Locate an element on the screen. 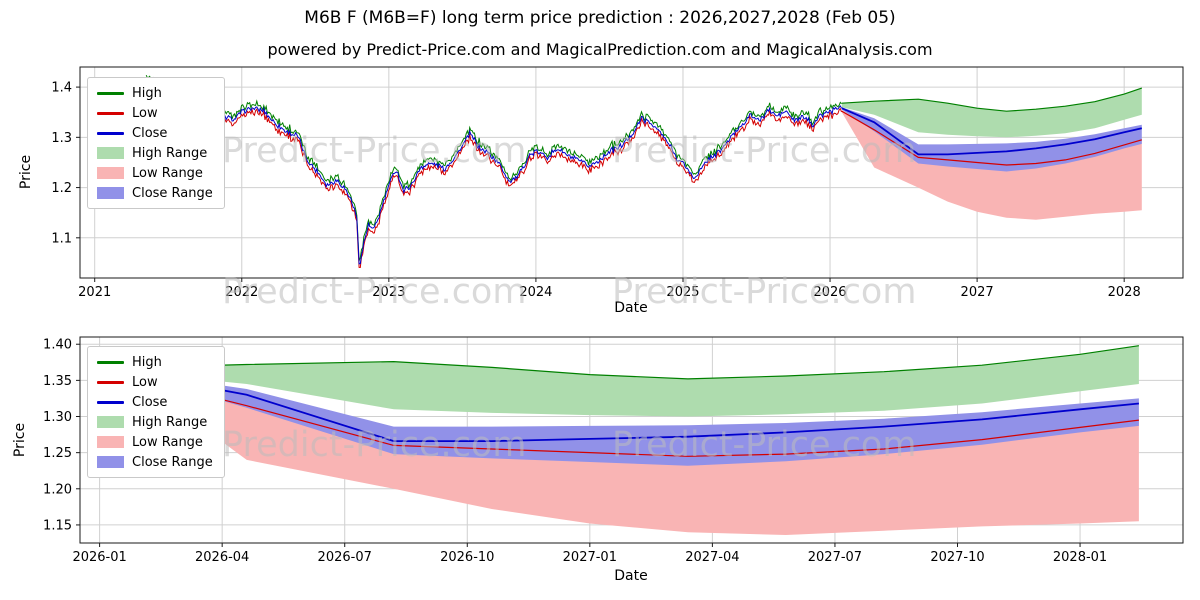  x-tick-label: 2021 is located at coordinates (94, 292).